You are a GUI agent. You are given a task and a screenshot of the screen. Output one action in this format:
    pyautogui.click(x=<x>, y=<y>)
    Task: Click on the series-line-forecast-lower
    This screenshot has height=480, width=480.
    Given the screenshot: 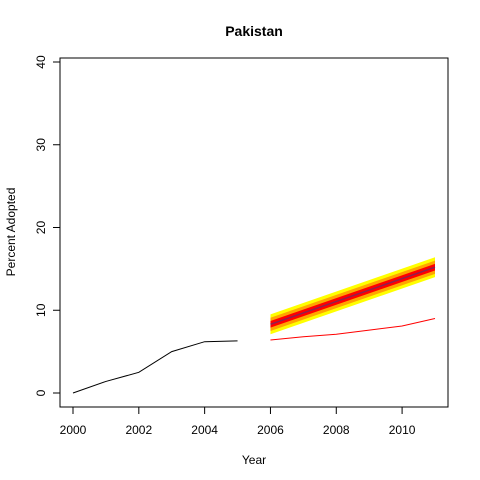 What is the action you would take?
    pyautogui.click(x=353, y=329)
    